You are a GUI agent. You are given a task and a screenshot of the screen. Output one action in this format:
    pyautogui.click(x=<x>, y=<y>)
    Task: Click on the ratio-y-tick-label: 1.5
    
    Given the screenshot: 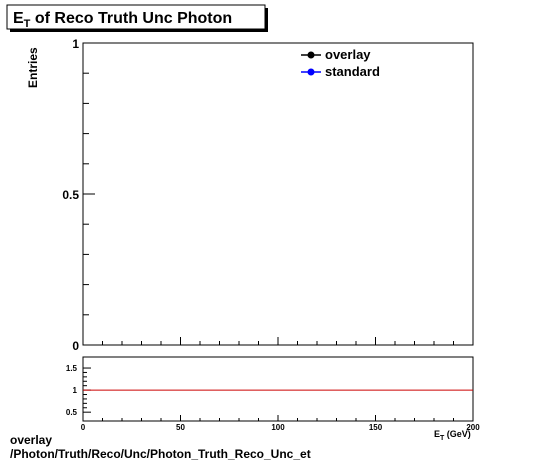 What is the action you would take?
    pyautogui.click(x=72, y=368)
    